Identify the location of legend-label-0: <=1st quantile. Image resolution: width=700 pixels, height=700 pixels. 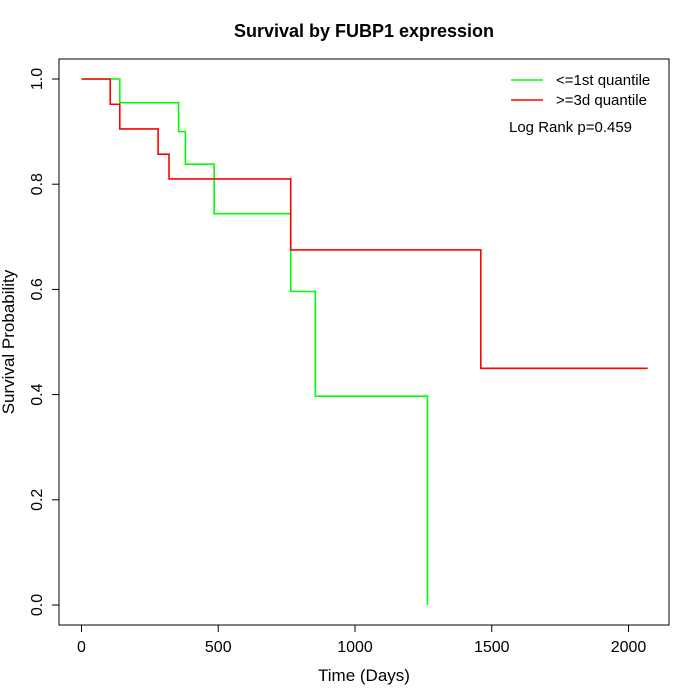
(603, 80).